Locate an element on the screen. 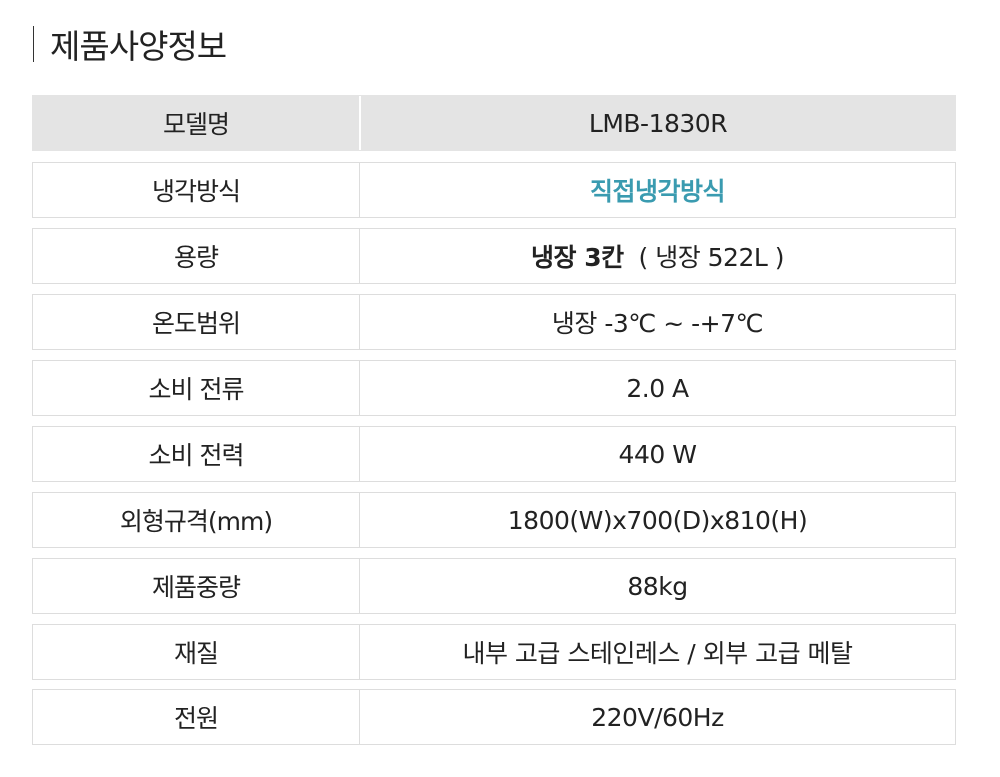  spec-row-cooling: 냉각방식 직접냉각방식 is located at coordinates (494, 190).